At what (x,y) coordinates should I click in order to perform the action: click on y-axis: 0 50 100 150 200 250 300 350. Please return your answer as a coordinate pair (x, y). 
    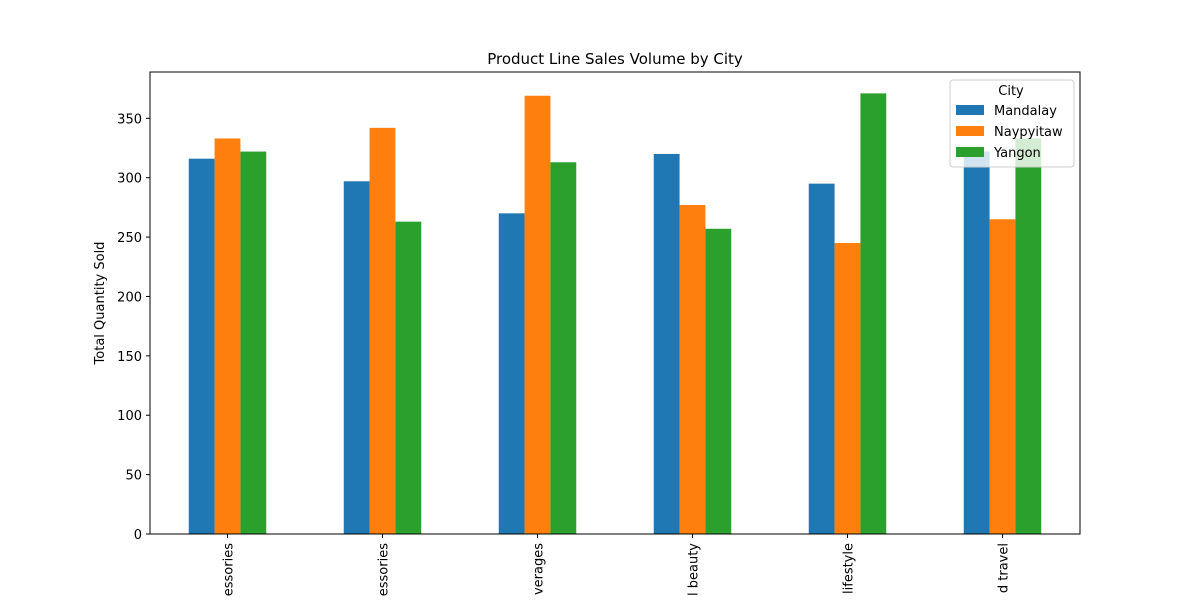
    Looking at the image, I should click on (133, 327).